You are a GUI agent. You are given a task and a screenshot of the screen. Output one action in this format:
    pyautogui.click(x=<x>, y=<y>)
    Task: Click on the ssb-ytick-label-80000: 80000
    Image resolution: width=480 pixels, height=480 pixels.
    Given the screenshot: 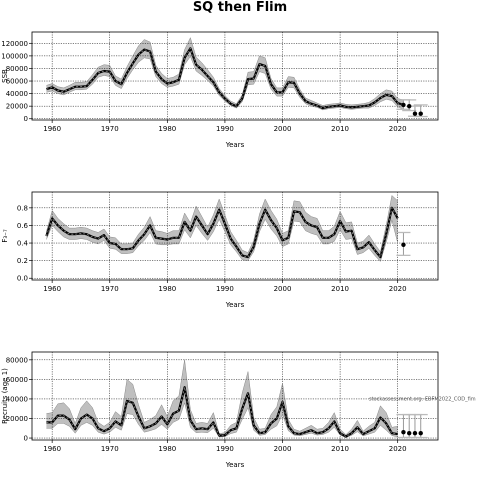 What is the action you would take?
    pyautogui.click(x=17, y=69)
    